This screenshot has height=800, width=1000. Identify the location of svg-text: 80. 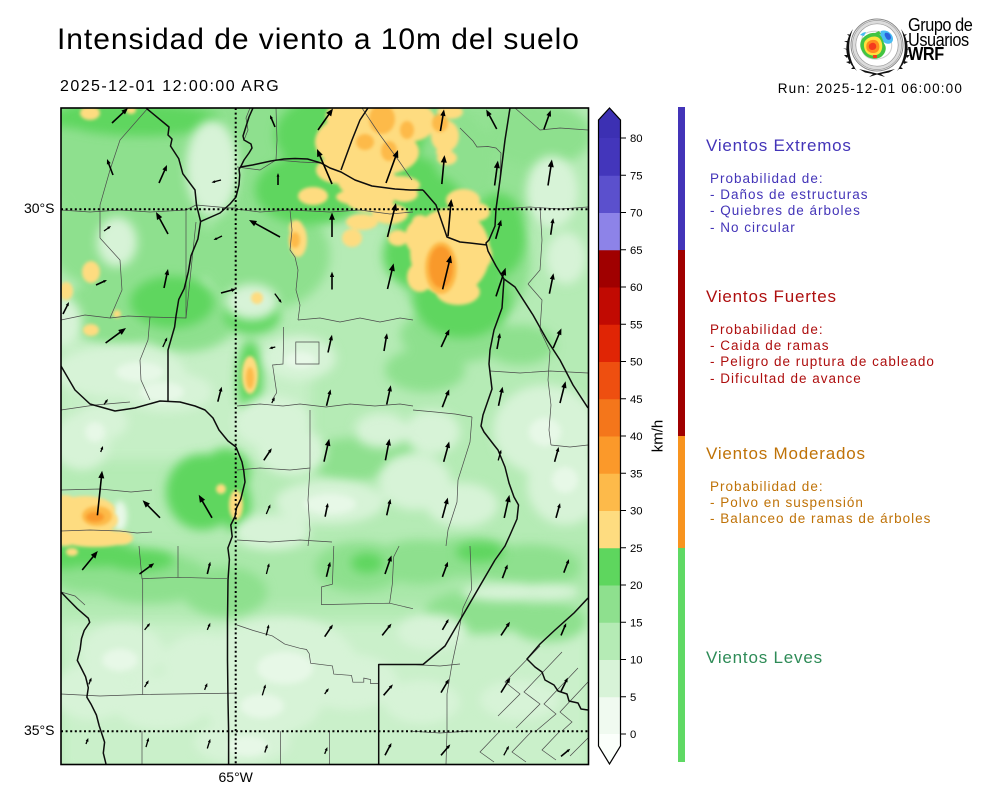
(636, 139).